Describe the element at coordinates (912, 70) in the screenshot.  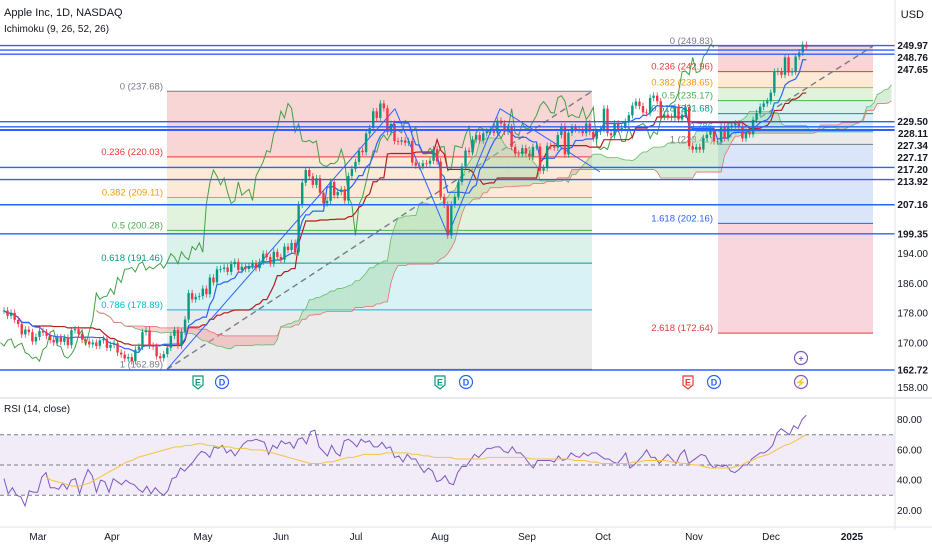
I see `price-tag-label: 247.65` at that location.